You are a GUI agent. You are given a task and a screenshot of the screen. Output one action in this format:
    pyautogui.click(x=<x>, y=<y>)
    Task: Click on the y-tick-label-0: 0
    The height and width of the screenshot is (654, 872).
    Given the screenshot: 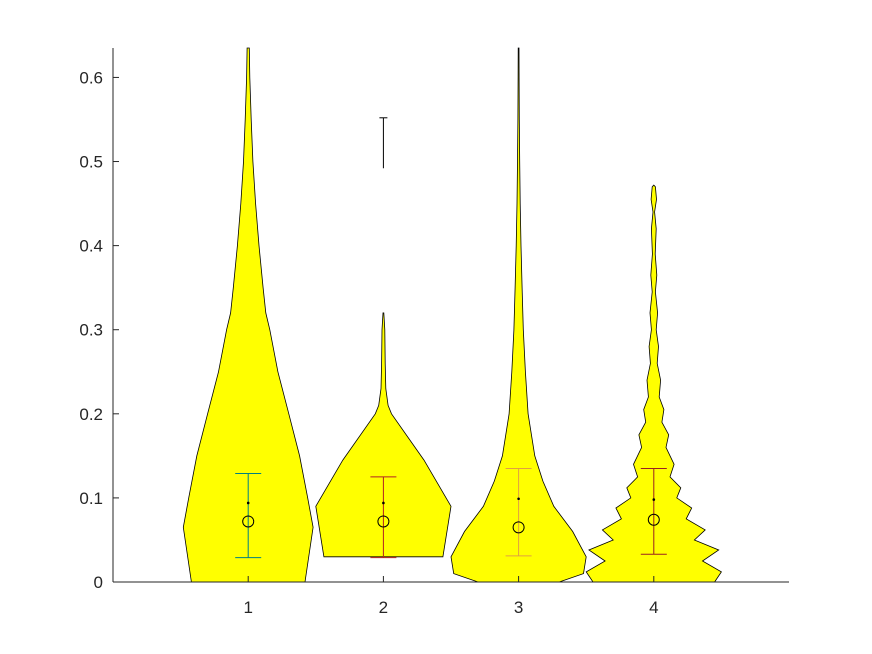 What is the action you would take?
    pyautogui.click(x=98, y=582)
    